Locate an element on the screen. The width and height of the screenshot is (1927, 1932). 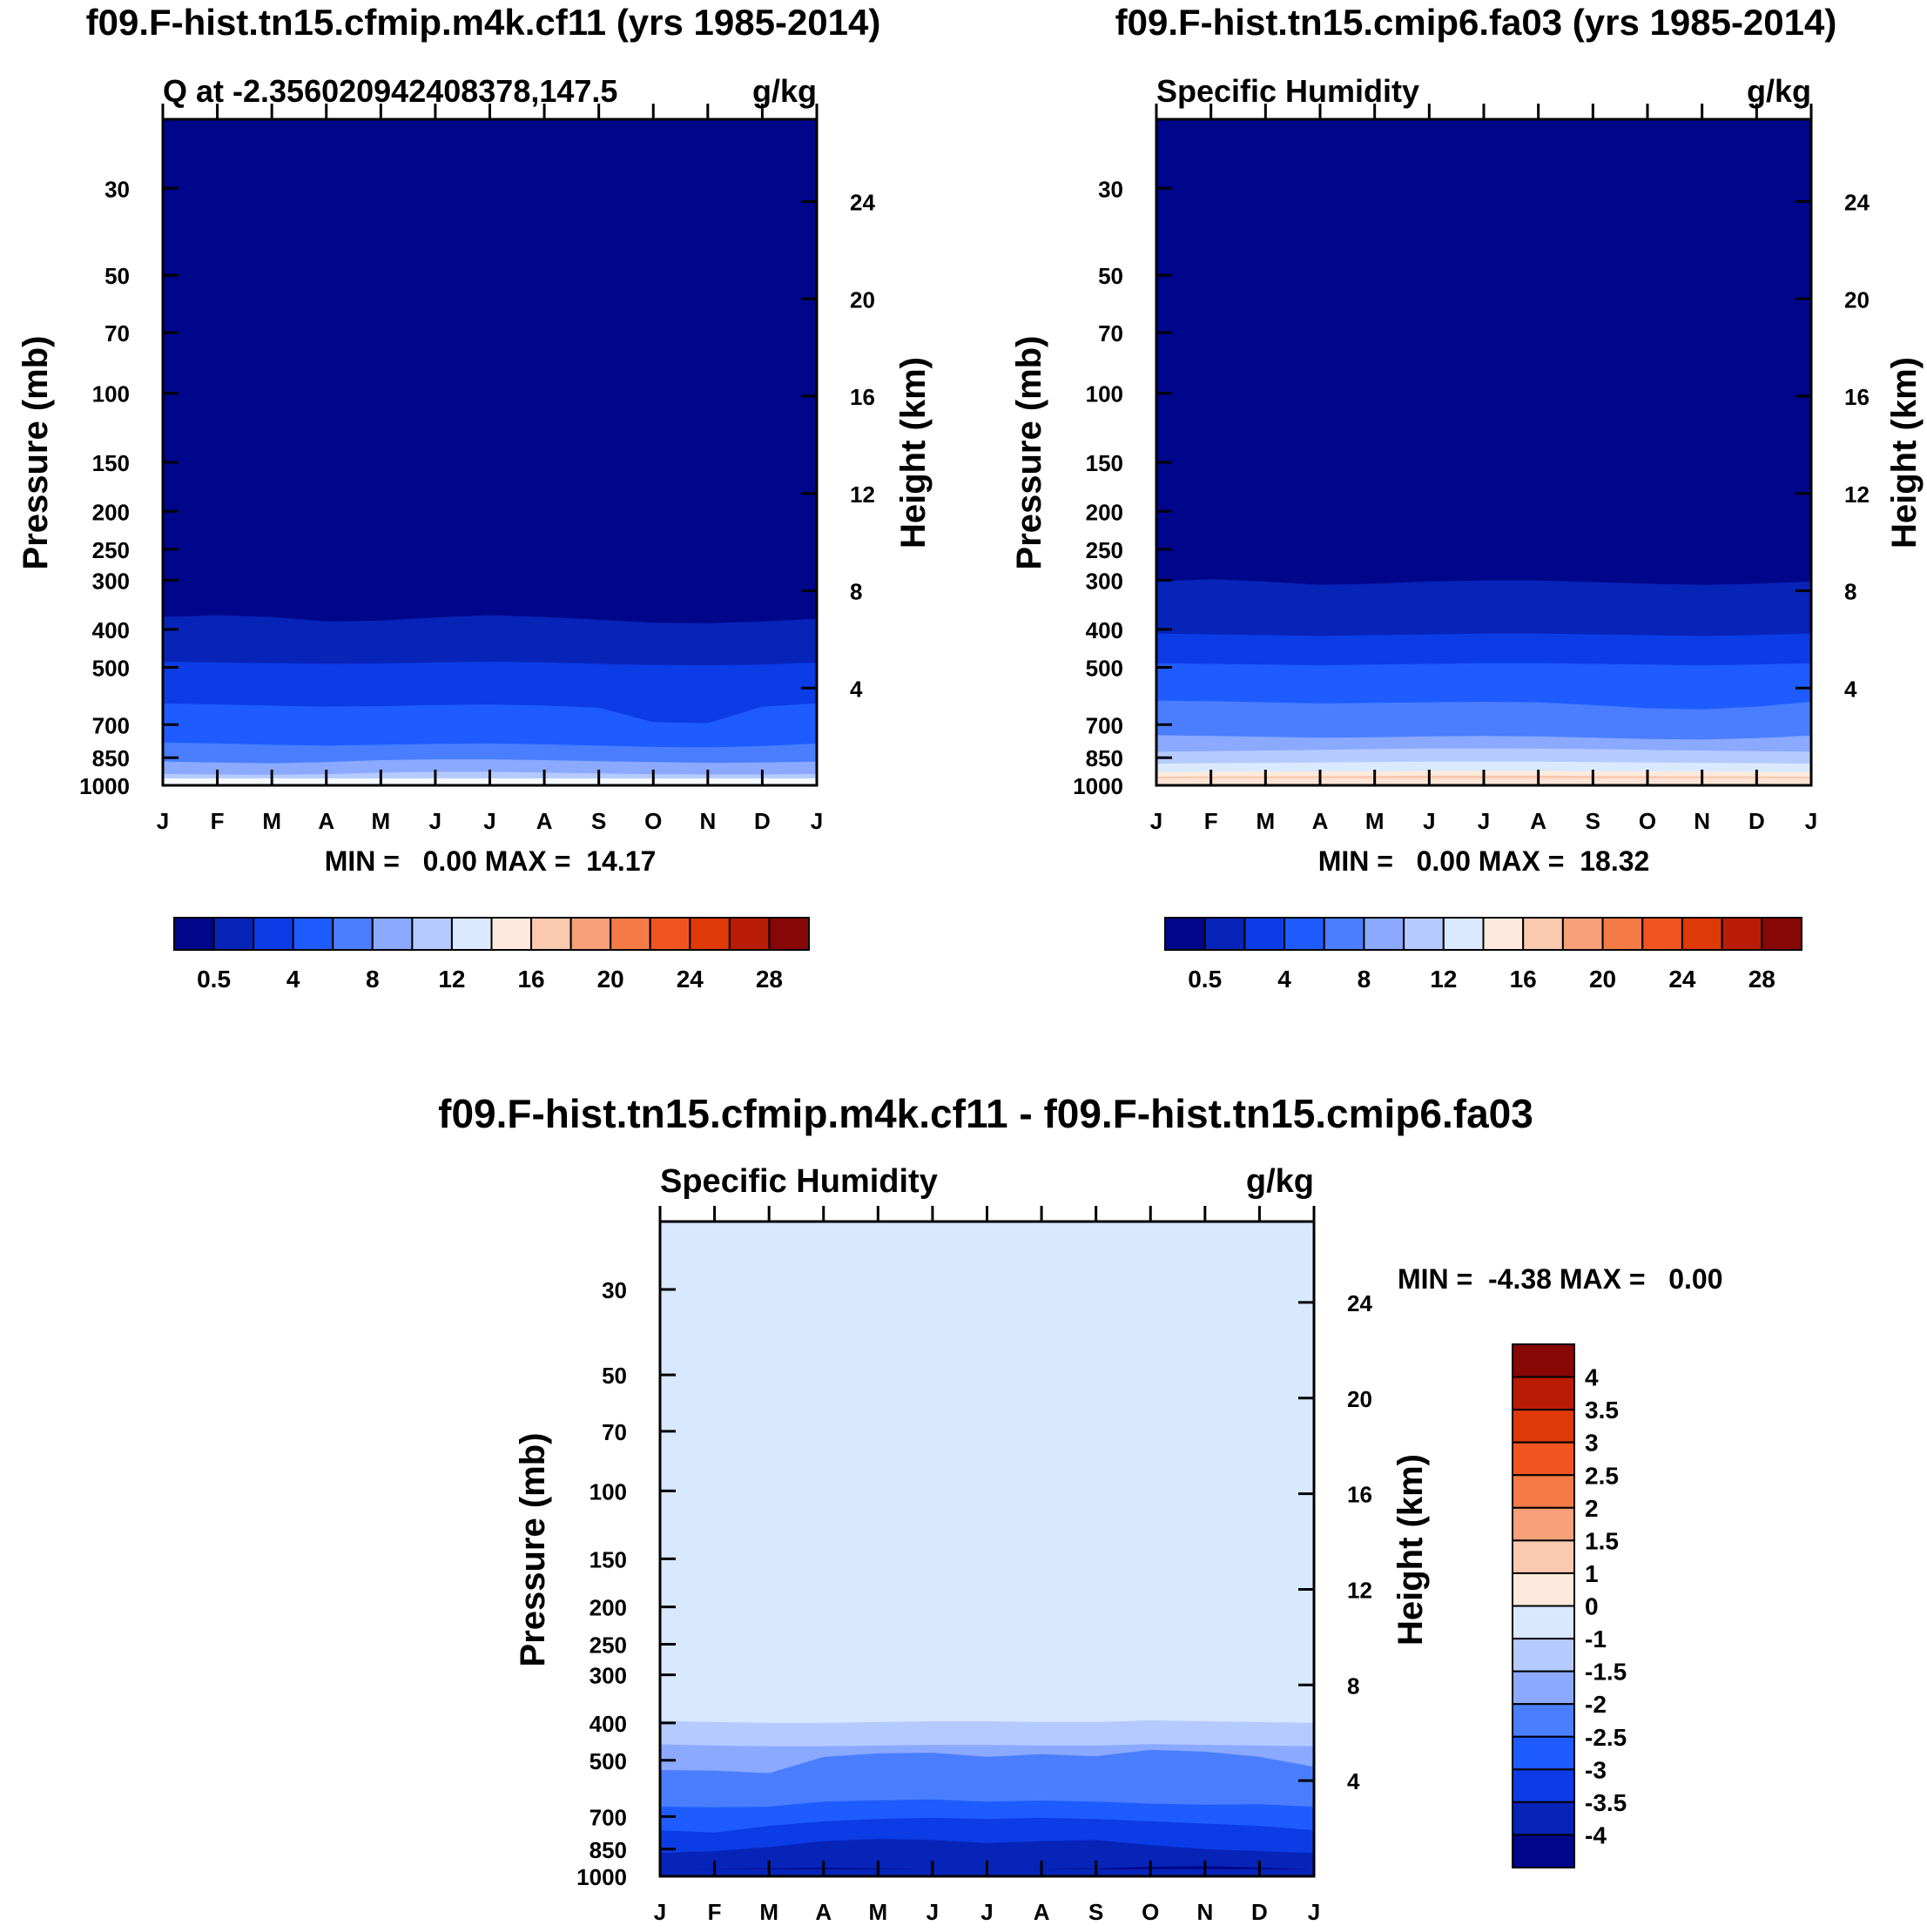
colorbar-label: 20 is located at coordinates (610, 980).